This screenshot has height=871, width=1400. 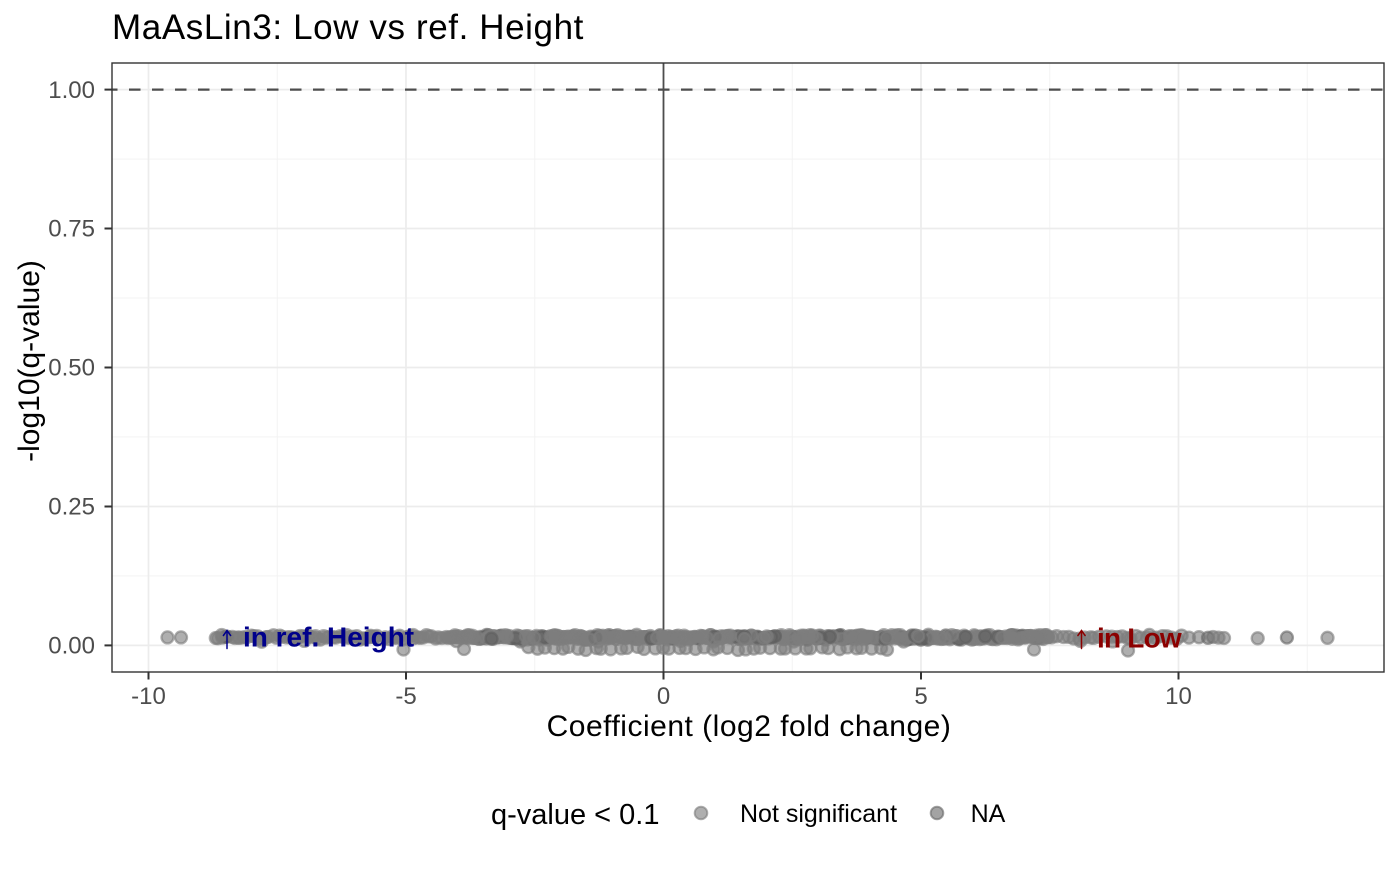 I want to click on svg-text: -5, so click(x=405, y=696).